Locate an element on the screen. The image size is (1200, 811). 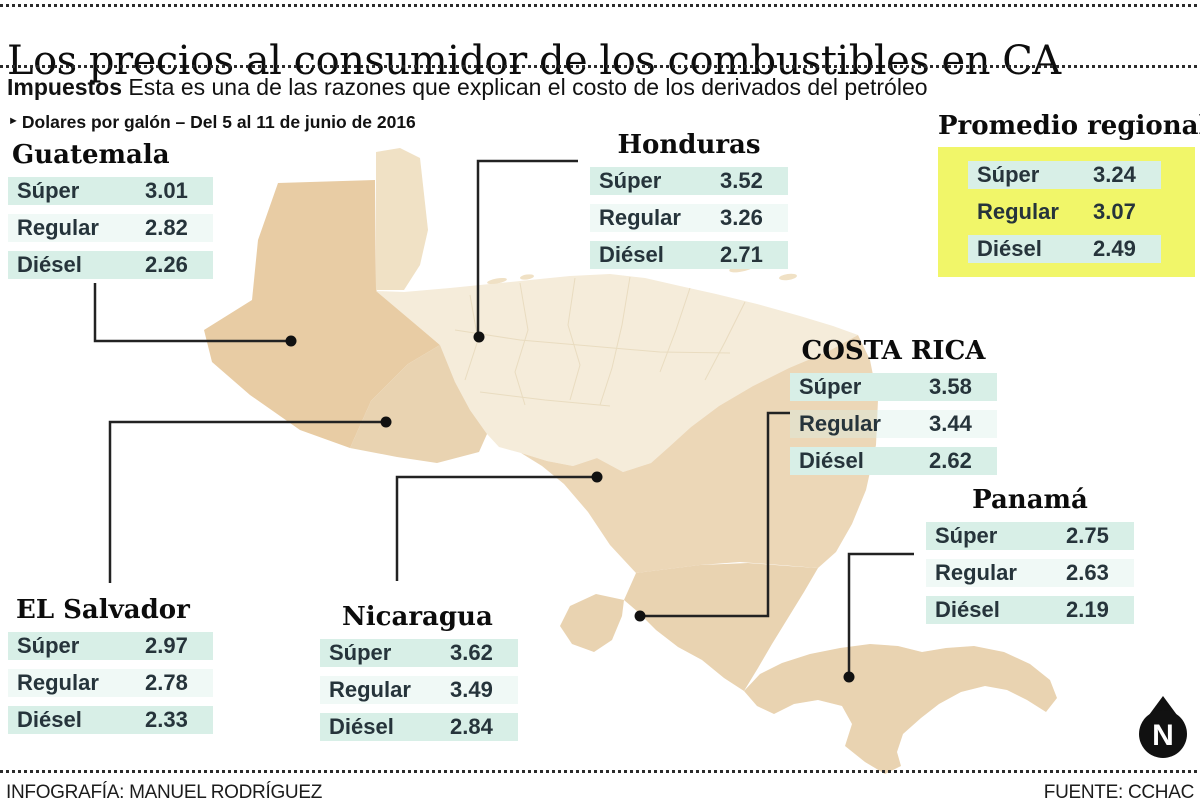
map-nicaragua is located at coordinates (699, 454).